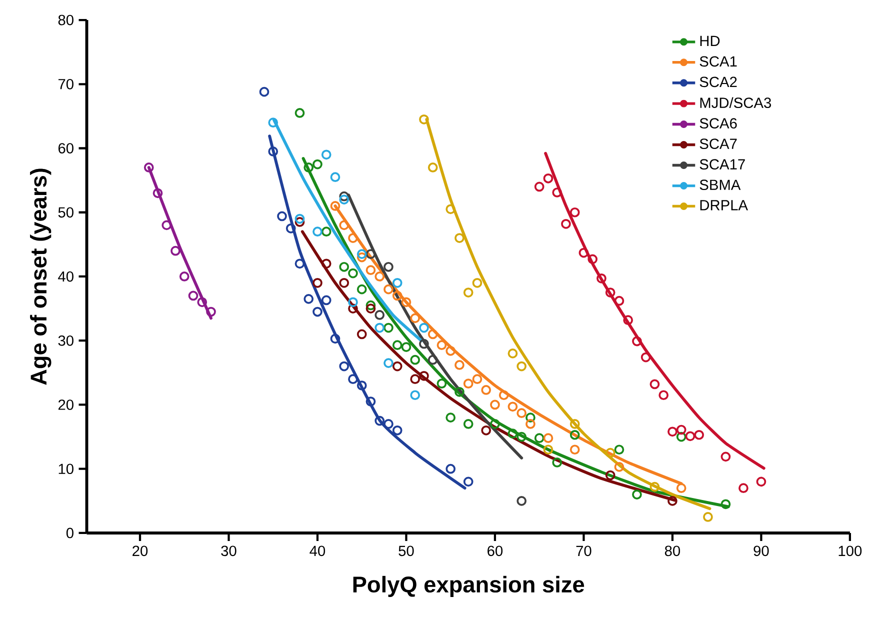 This screenshot has height=621, width=871. Describe the element at coordinates (710, 41) in the screenshot. I see `legend-label: HD` at that location.